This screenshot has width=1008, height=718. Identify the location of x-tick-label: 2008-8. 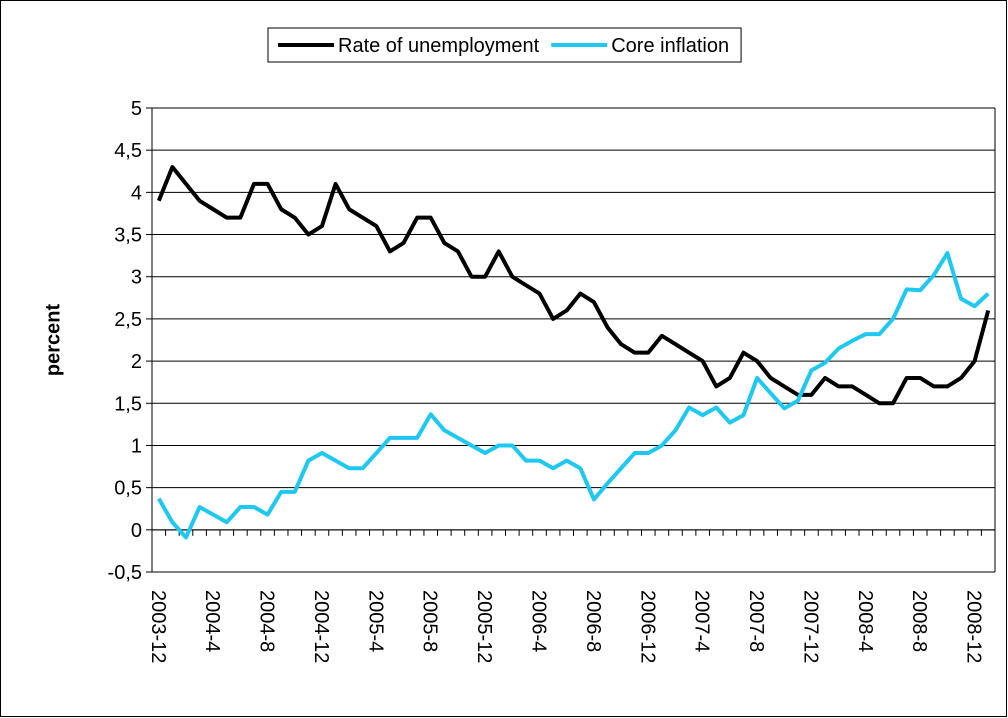
(919, 621).